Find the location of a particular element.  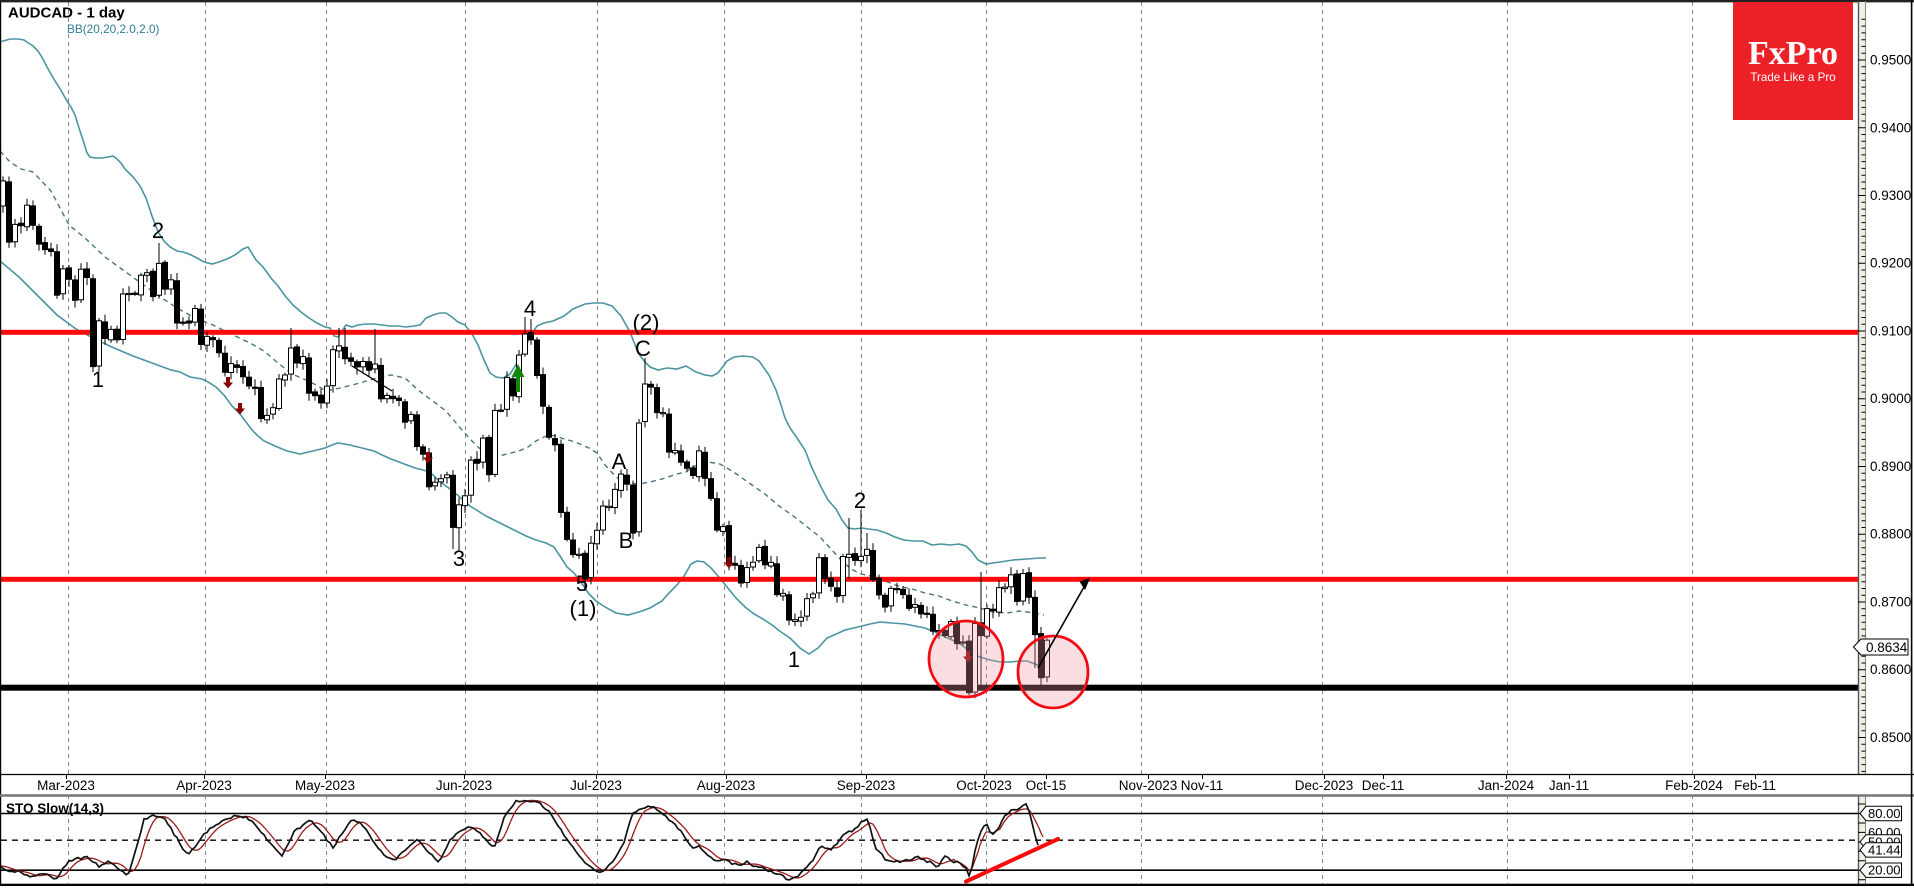

svg-text: 0.8700 is located at coordinates (1890, 602).